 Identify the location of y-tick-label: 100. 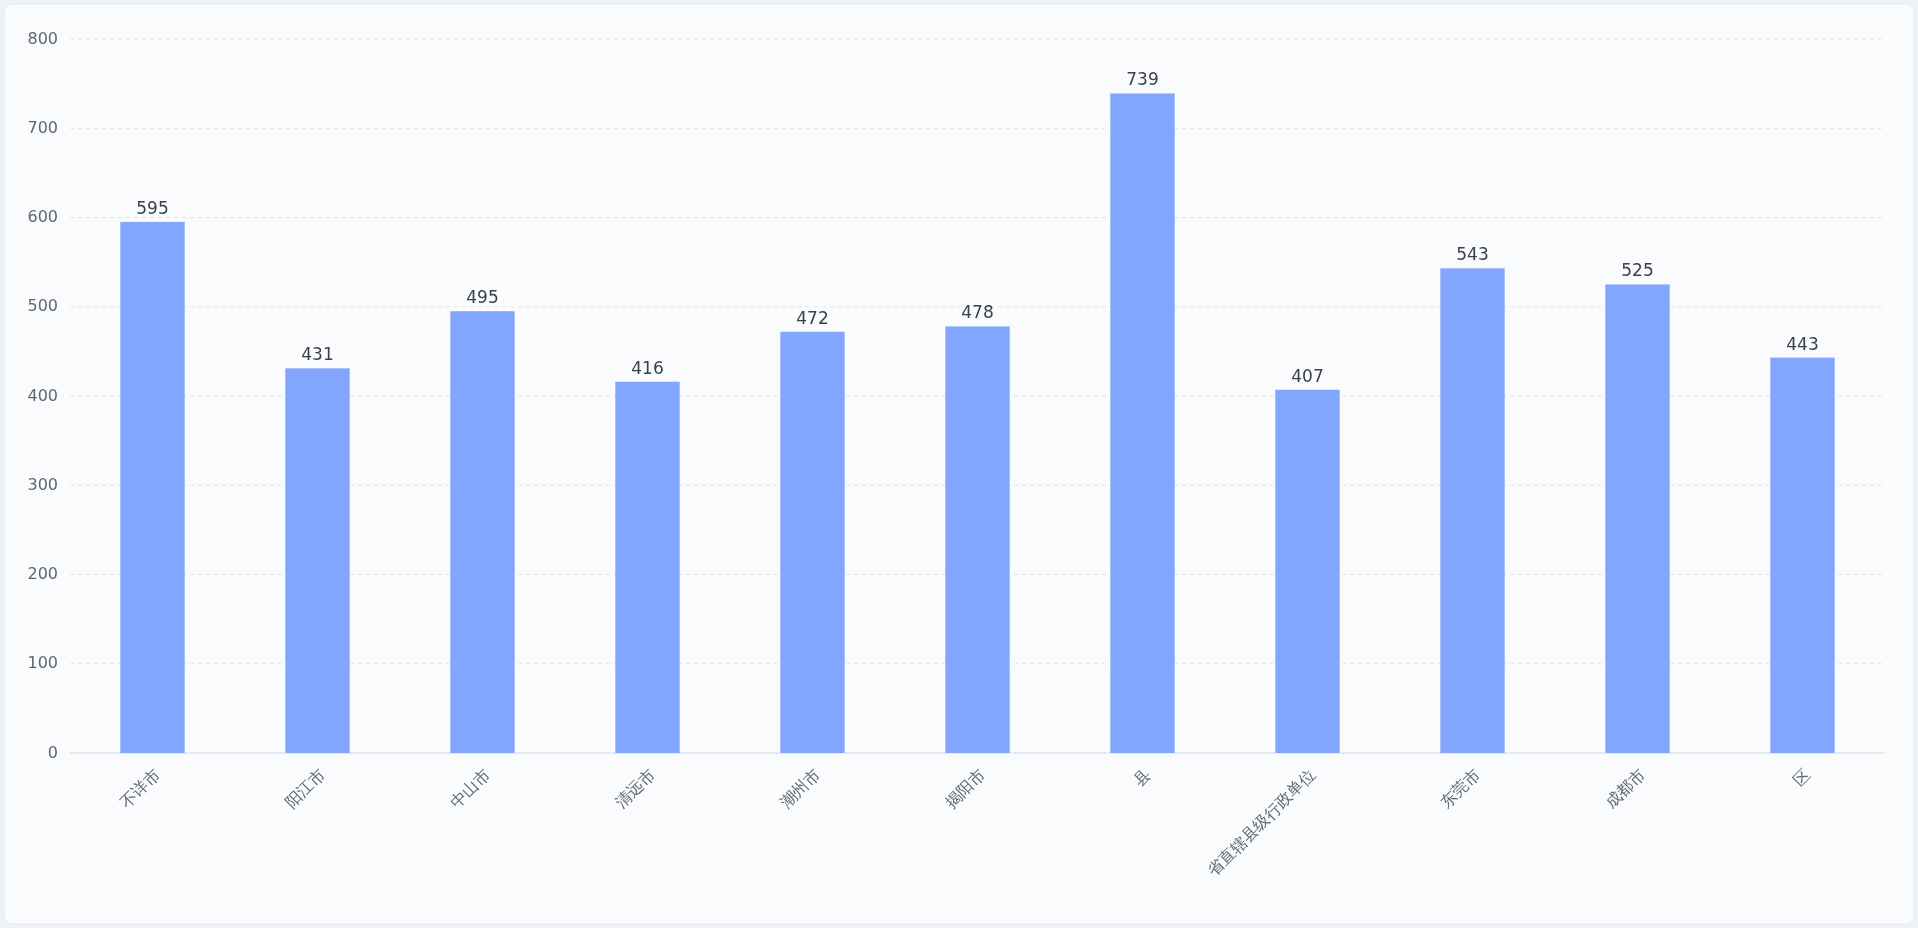
(42, 663).